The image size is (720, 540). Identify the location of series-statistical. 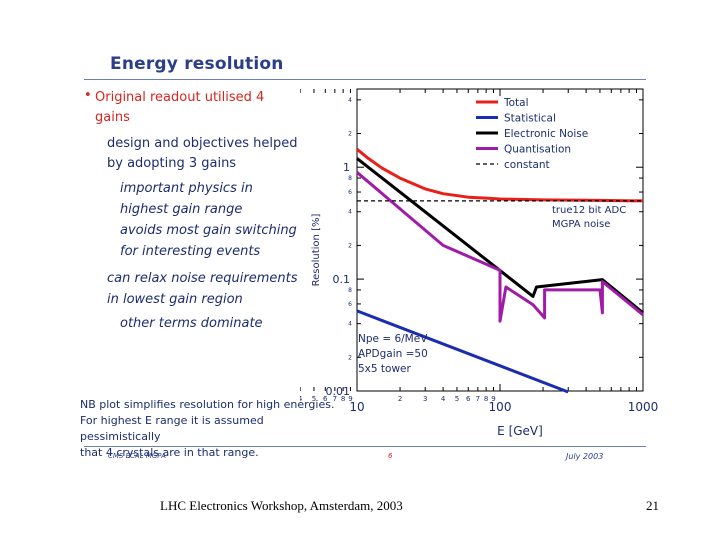
(462, 351).